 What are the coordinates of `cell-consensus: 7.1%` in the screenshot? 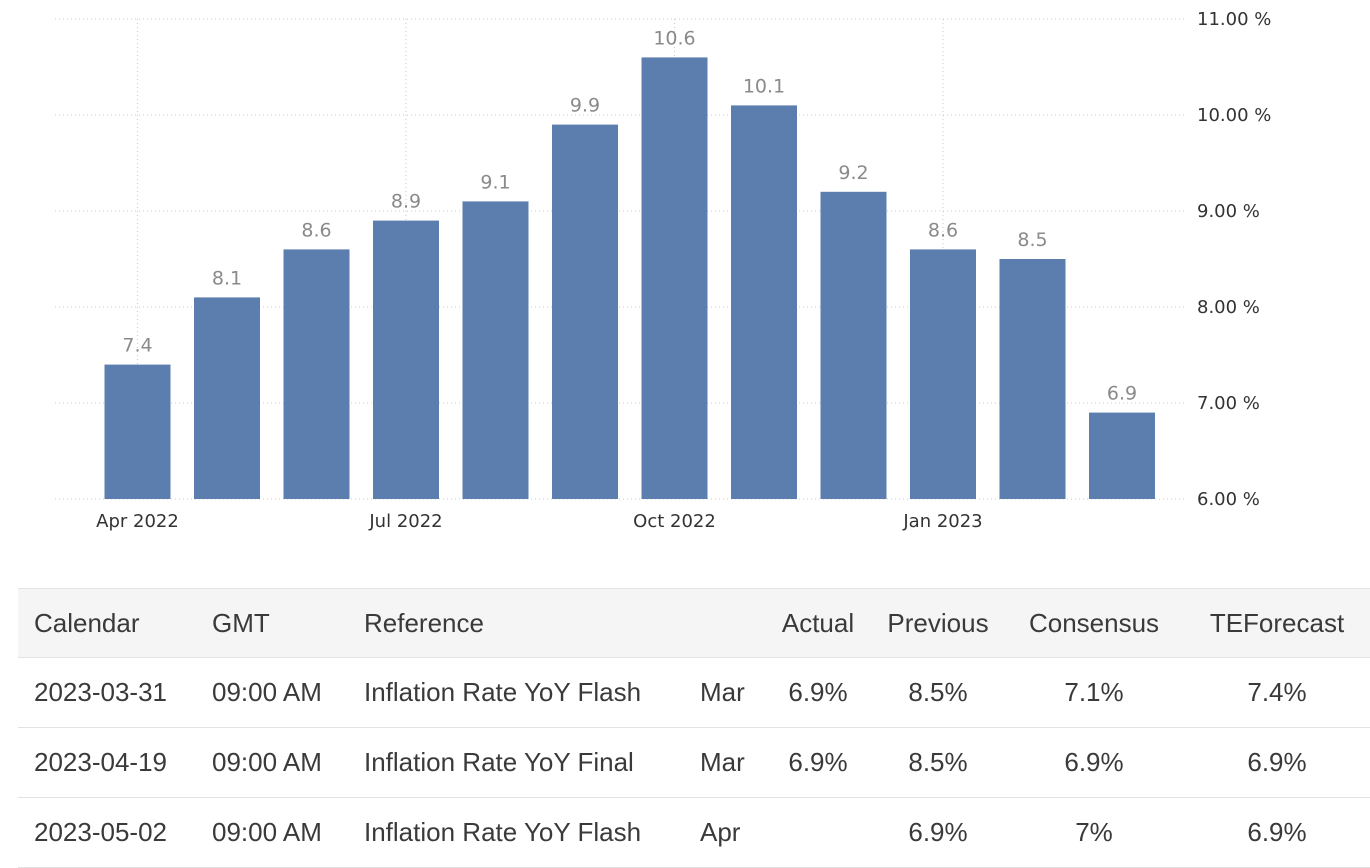 It's located at (1094, 692).